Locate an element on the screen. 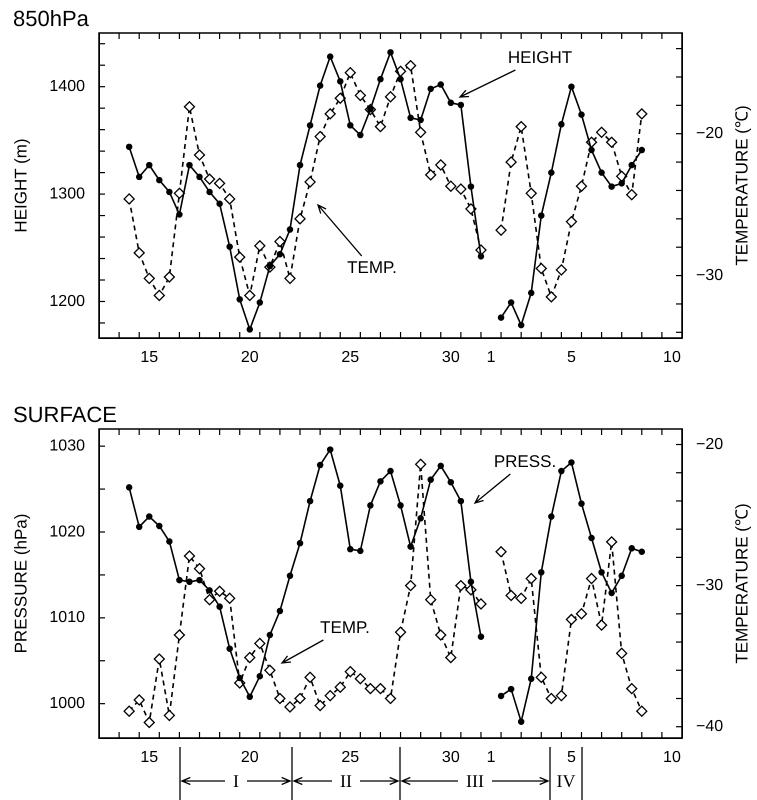  text: I is located at coordinates (236, 781).